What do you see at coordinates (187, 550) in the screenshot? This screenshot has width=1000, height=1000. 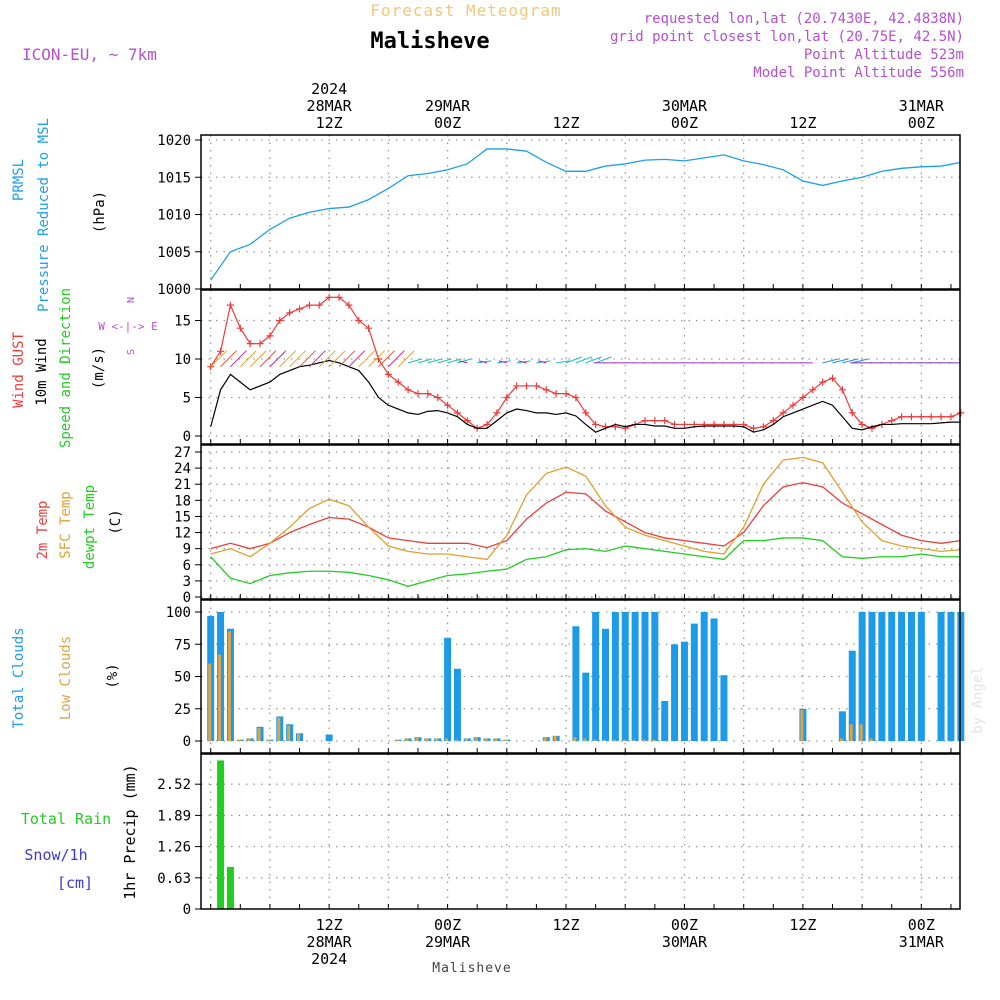 I see `y-tick-label: 9` at bounding box center [187, 550].